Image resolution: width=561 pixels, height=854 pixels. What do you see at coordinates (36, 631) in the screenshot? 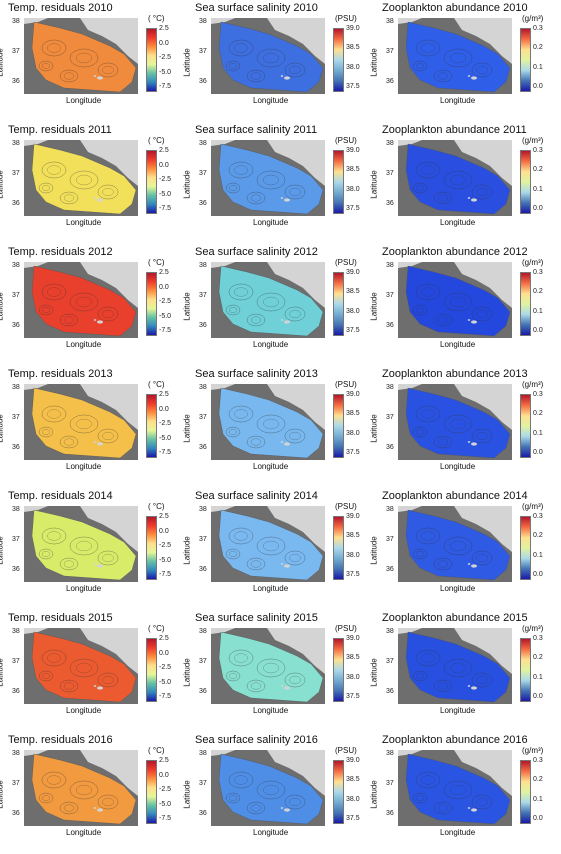
I see `land-area-west` at bounding box center [36, 631].